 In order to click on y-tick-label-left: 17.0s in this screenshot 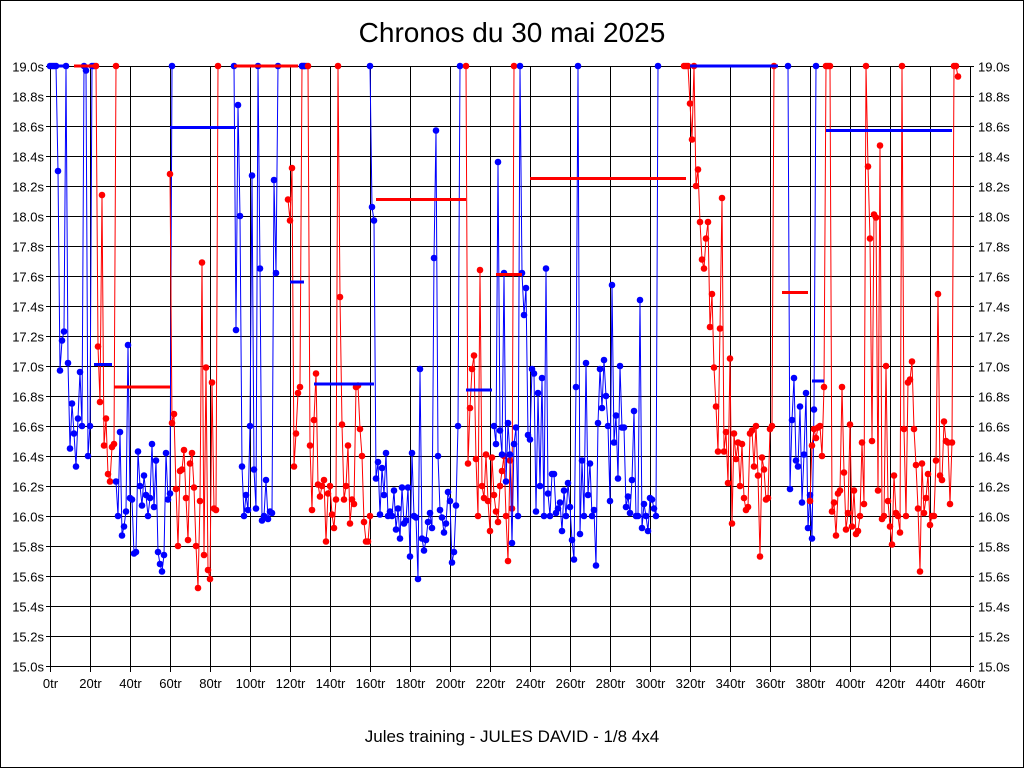, I will do `click(28, 367)`.